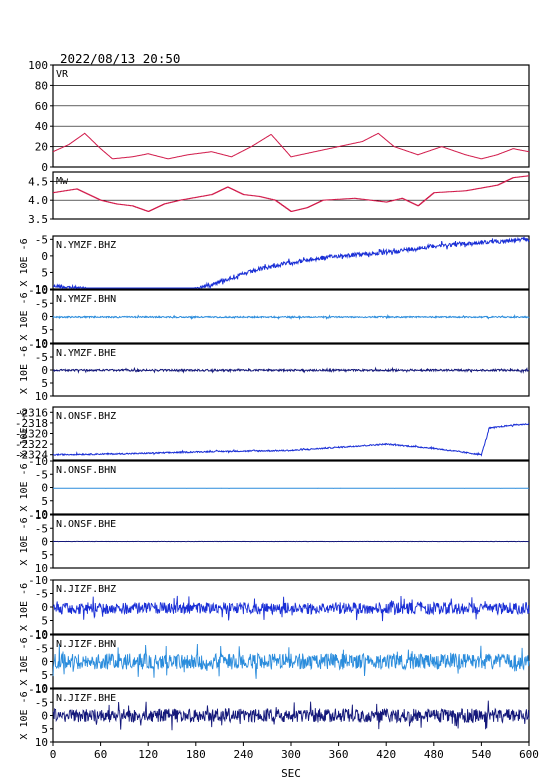 This screenshot has height=781, width=554. I want to click on x-tick-label: 360, so click(339, 754).